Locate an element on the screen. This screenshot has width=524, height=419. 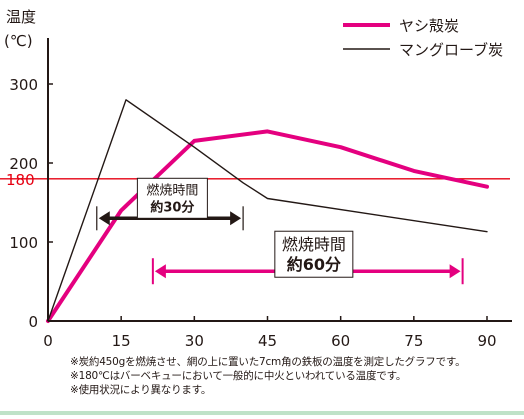
reference-line-label: 180 is located at coordinates (20, 180).